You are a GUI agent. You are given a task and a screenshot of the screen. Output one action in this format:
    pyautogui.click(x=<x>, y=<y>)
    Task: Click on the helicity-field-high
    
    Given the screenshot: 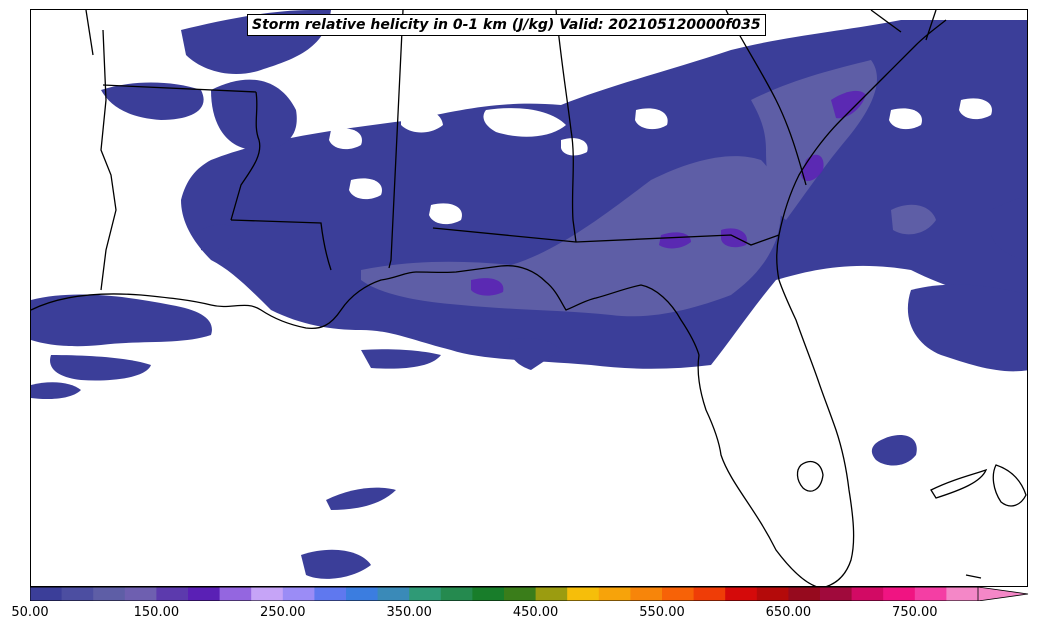 What is the action you would take?
    pyautogui.click(x=668, y=193)
    